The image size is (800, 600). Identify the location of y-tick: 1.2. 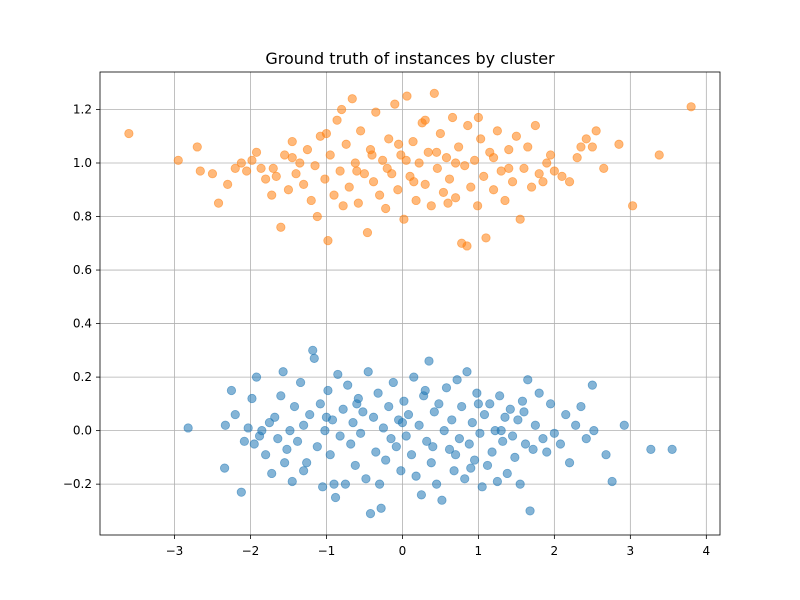
(86, 109).